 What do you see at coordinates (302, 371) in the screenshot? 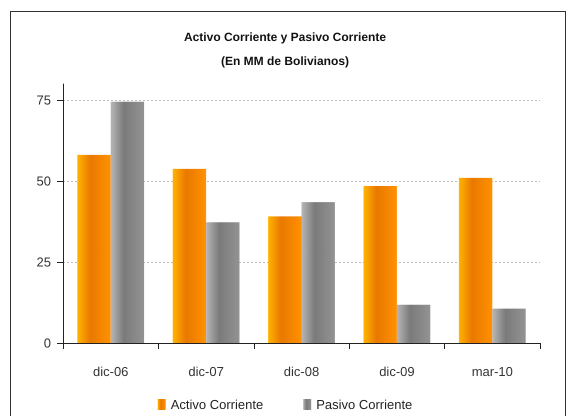
I see `x-tick-label: dic-08` at bounding box center [302, 371].